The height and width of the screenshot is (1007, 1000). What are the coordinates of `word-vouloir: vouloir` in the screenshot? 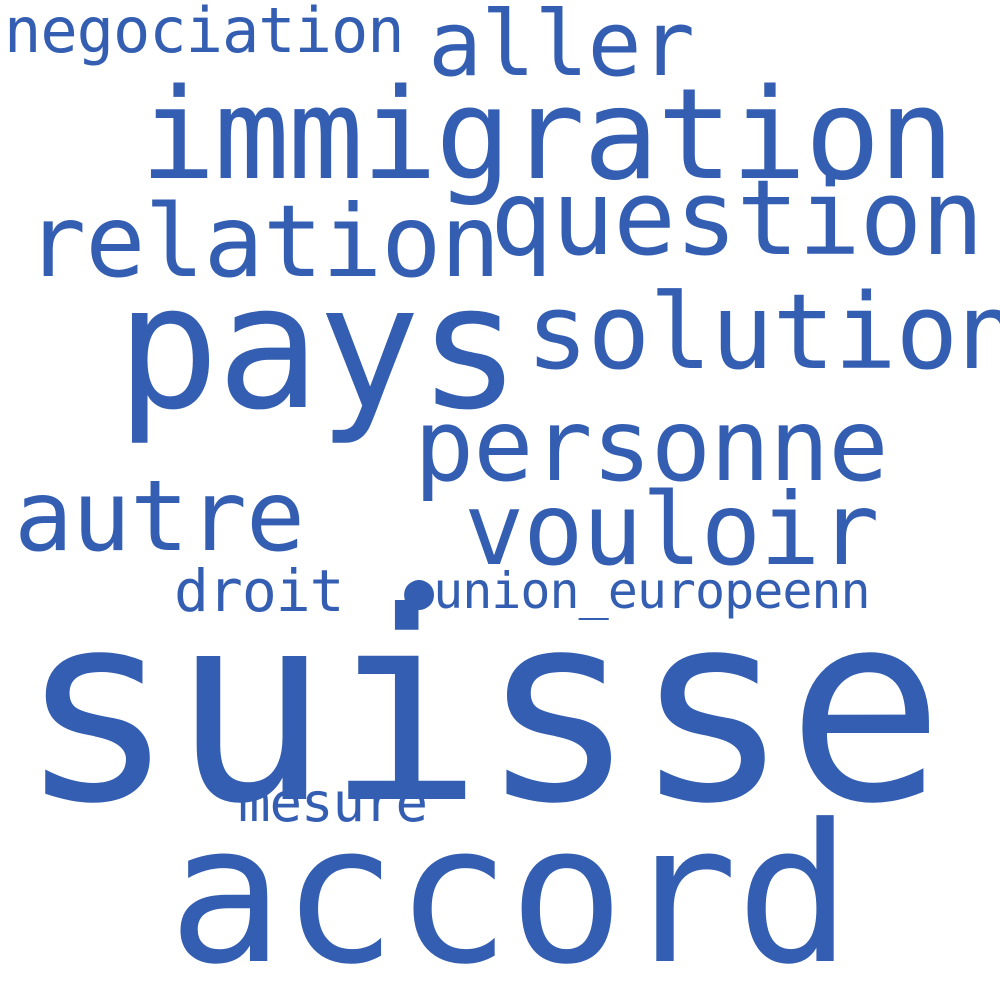 It's located at (671, 529).